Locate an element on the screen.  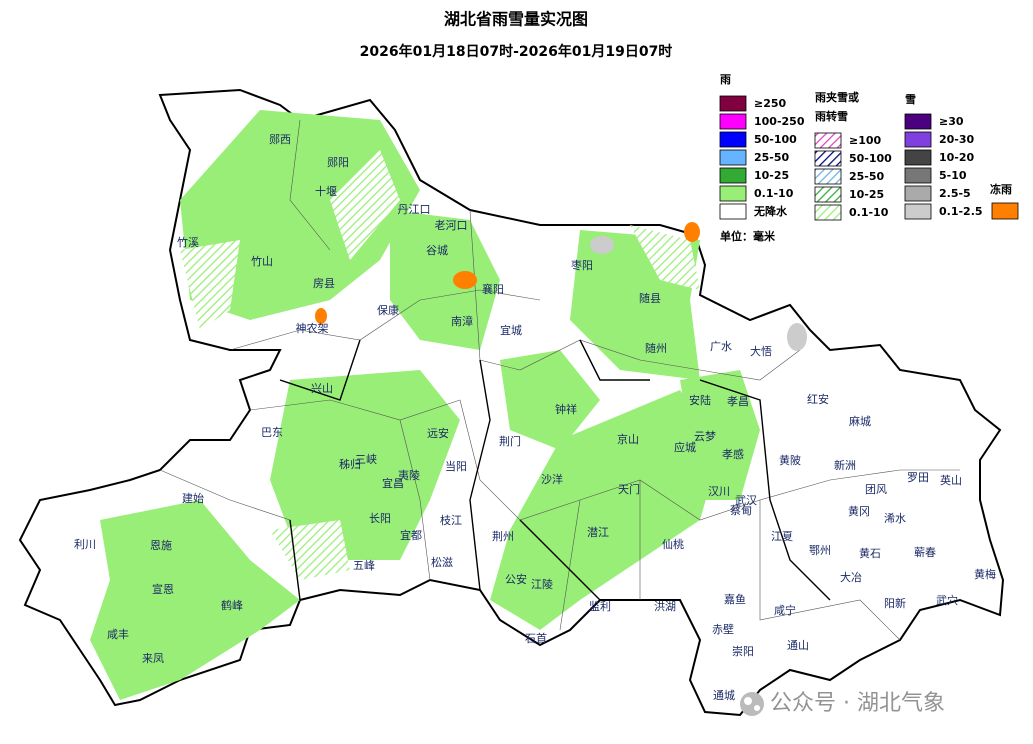
place-label: 武穴 is located at coordinates (947, 600).